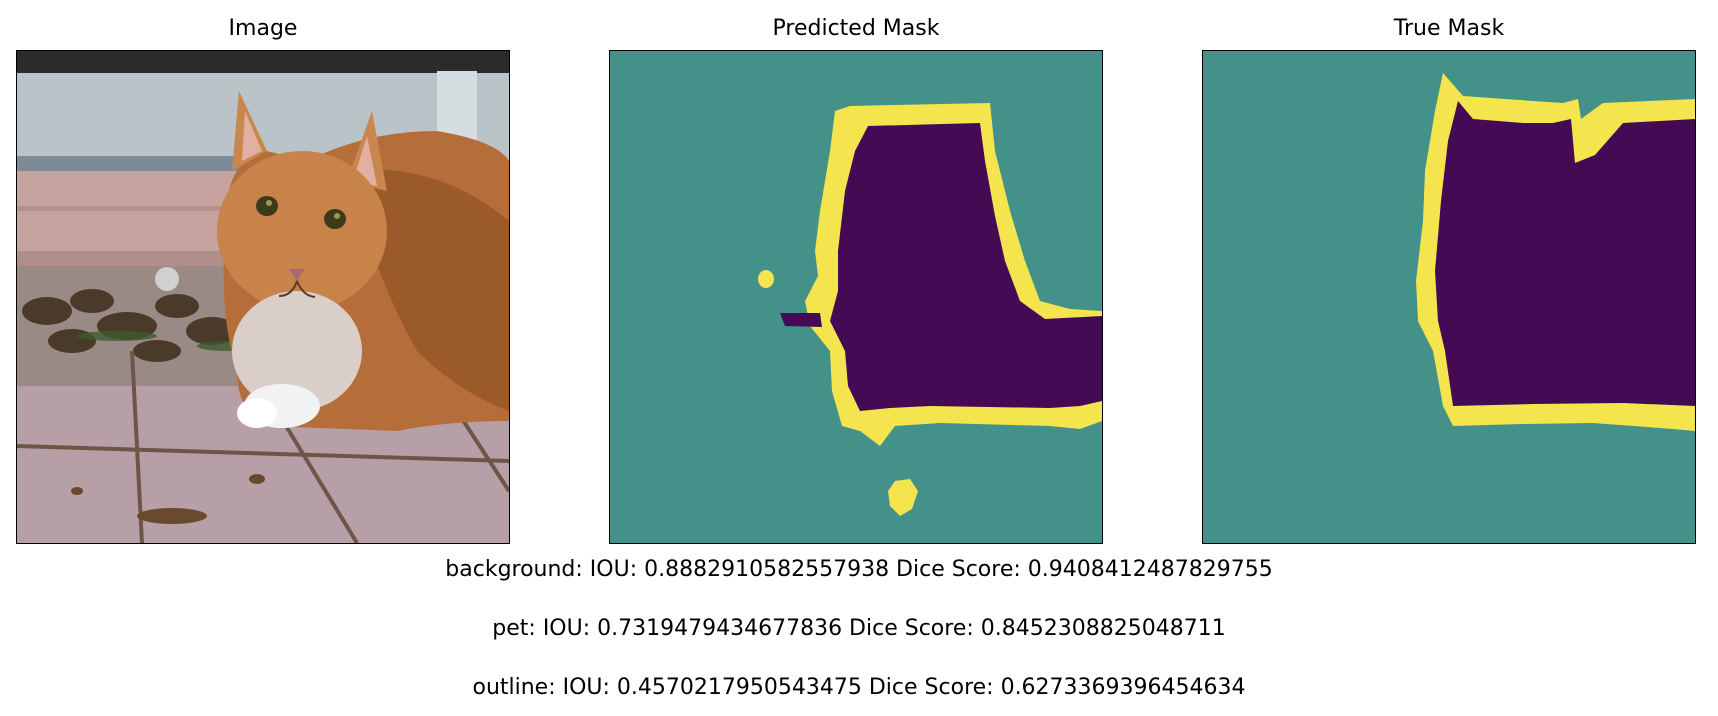 This screenshot has height=716, width=1718. Describe the element at coordinates (1449, 28) in the screenshot. I see `true-mask-title: True Mask` at that location.